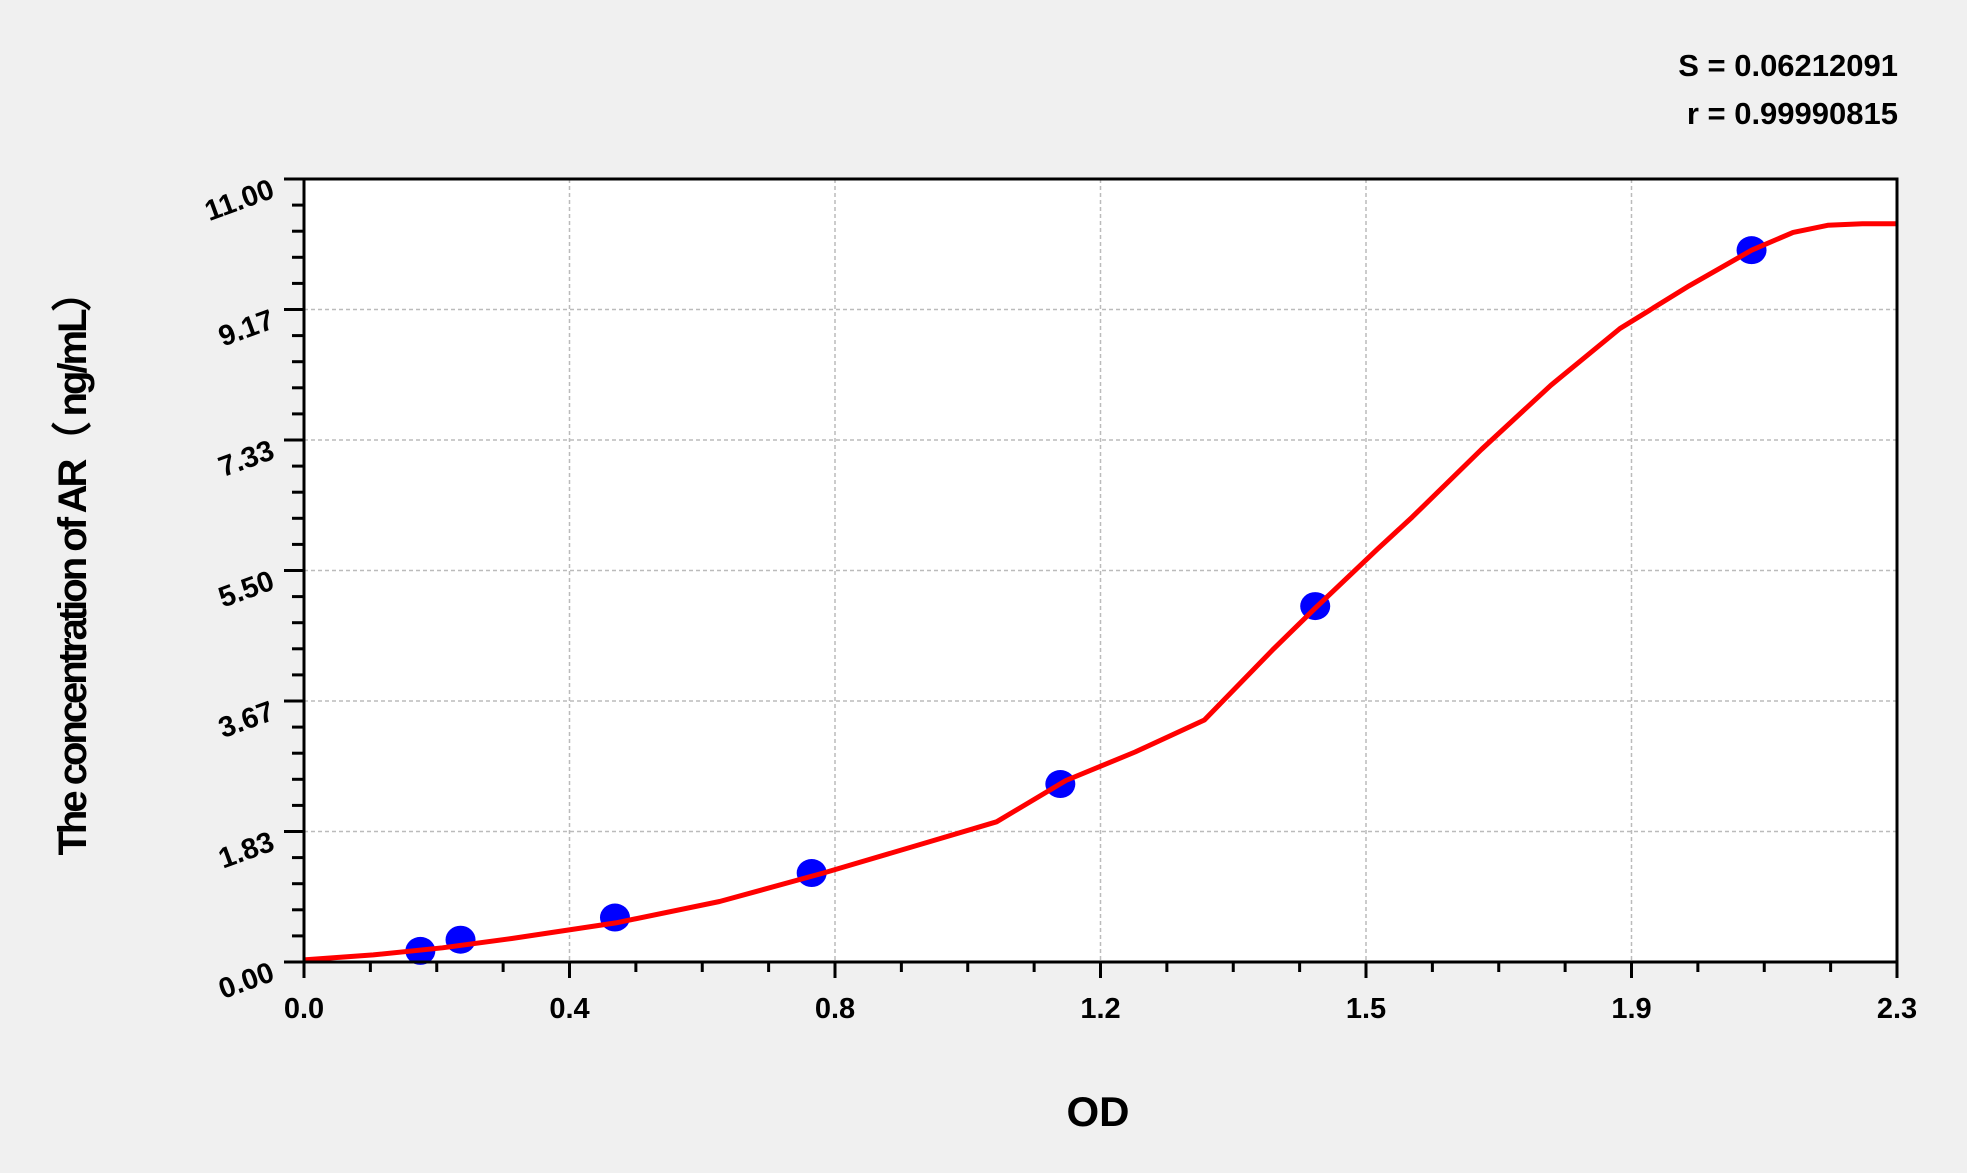 Image resolution: width=1967 pixels, height=1173 pixels. What do you see at coordinates (1098, 1111) in the screenshot?
I see `x-axis-title: OD` at bounding box center [1098, 1111].